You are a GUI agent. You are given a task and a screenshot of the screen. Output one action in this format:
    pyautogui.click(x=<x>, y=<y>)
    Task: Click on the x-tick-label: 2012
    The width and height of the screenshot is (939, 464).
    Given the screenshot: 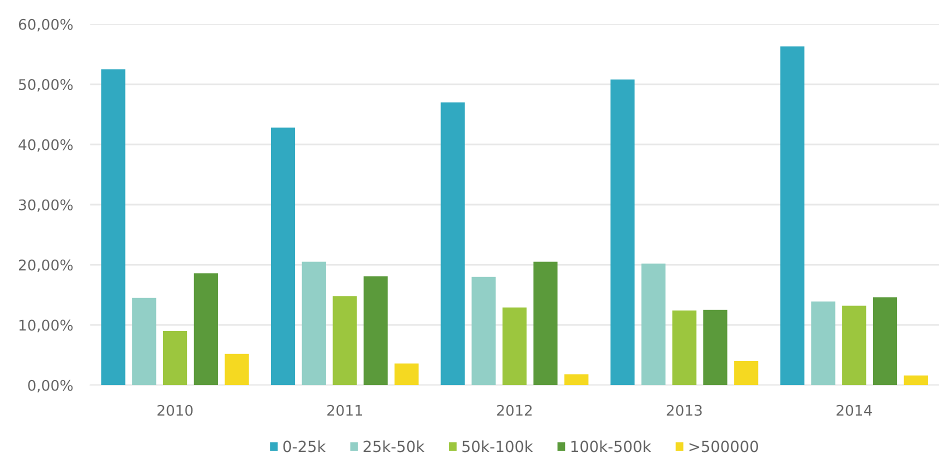 What is the action you would take?
    pyautogui.click(x=514, y=410)
    